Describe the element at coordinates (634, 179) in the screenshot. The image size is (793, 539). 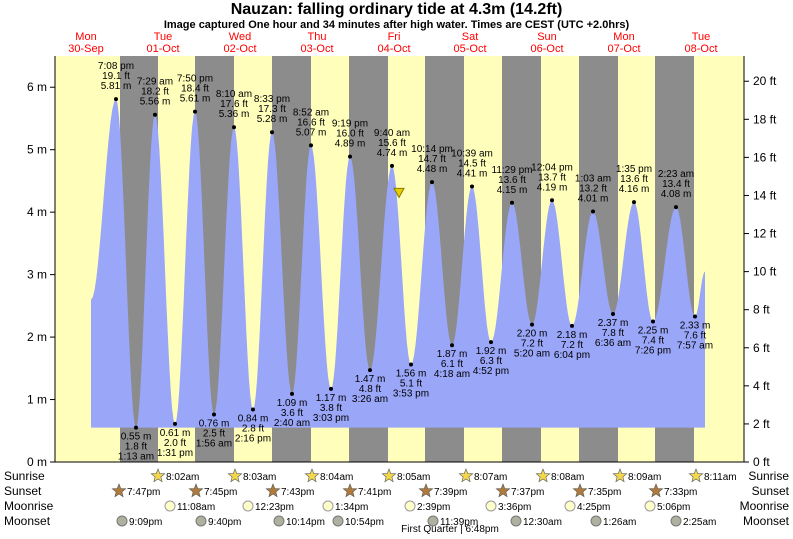
I see `high-label: 13.6 ft` at that location.